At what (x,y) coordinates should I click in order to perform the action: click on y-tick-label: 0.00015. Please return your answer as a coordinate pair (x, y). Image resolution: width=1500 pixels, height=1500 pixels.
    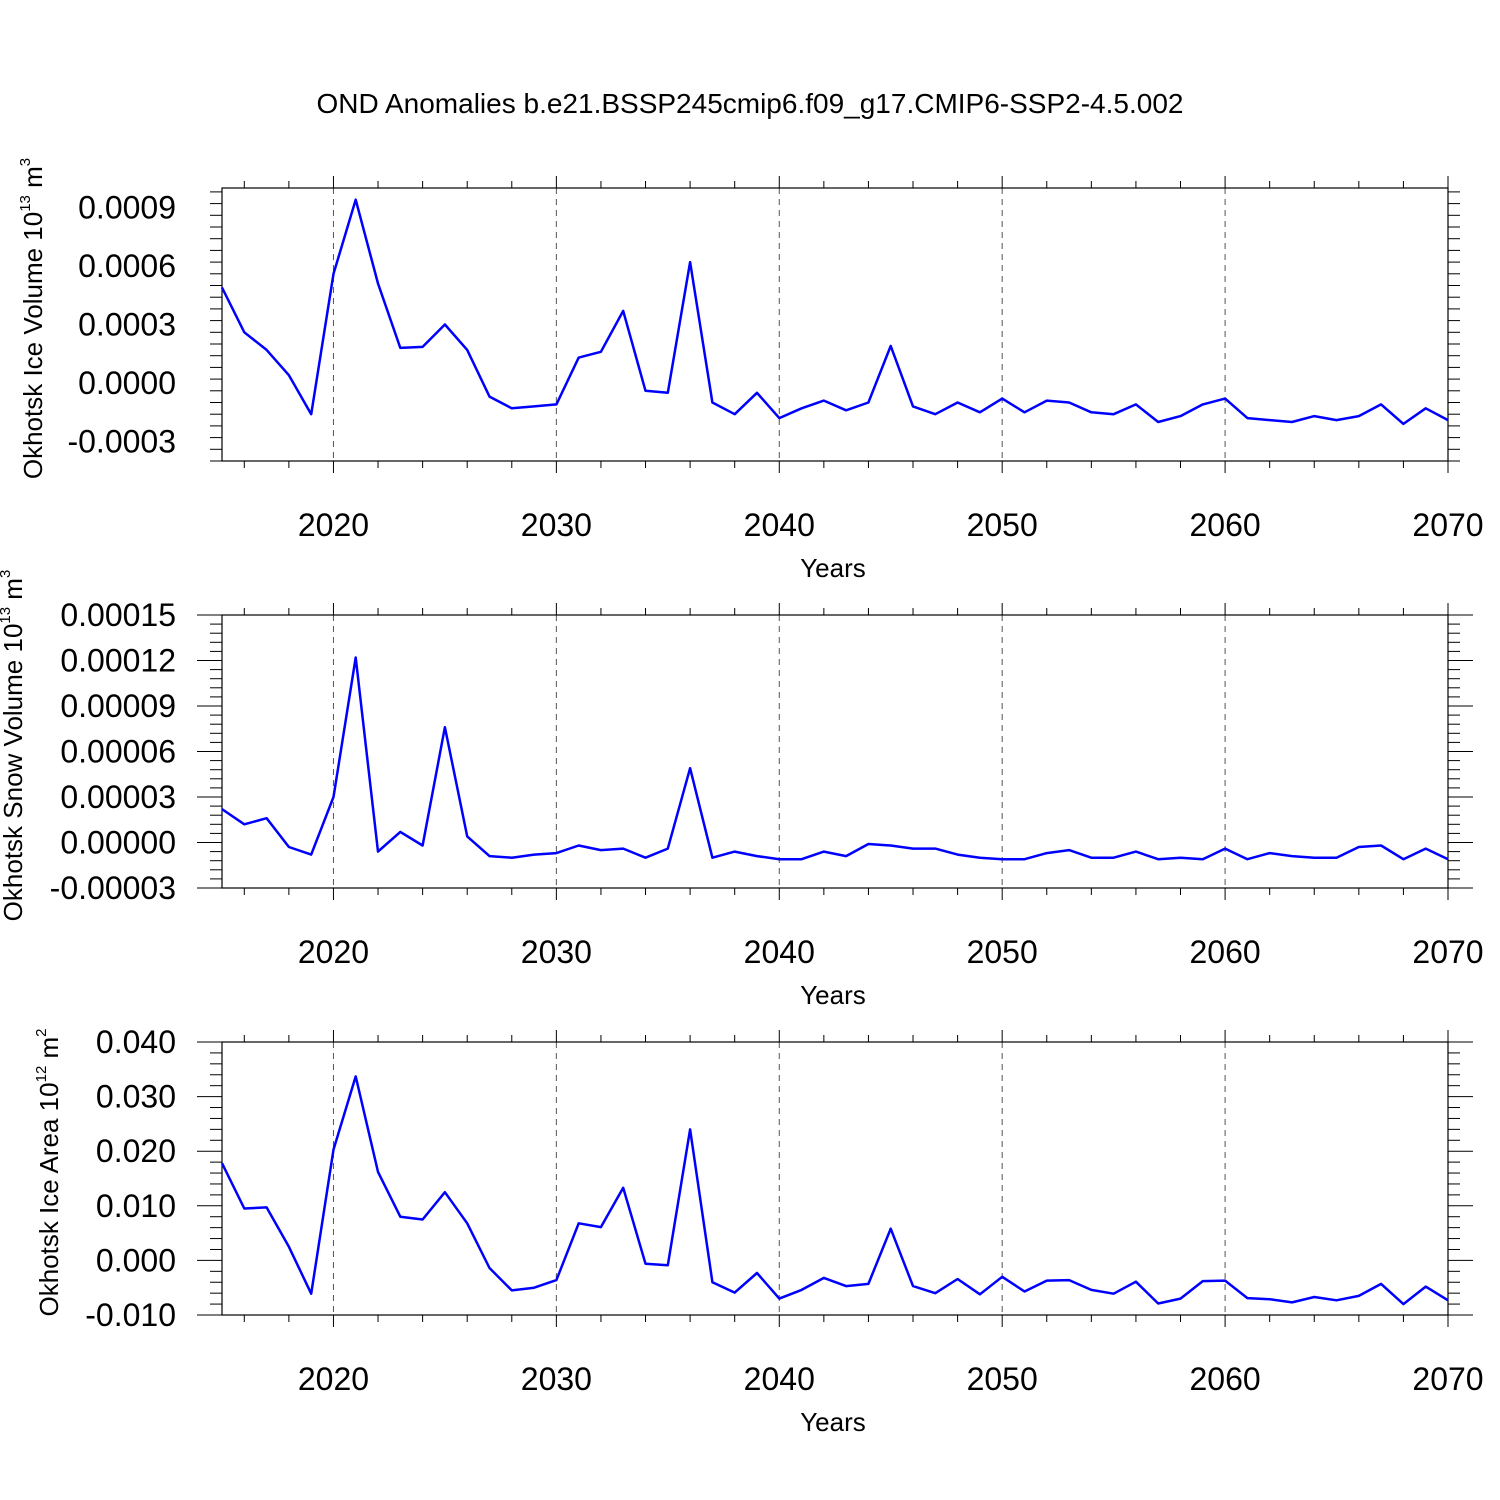
    Looking at the image, I should click on (118, 615).